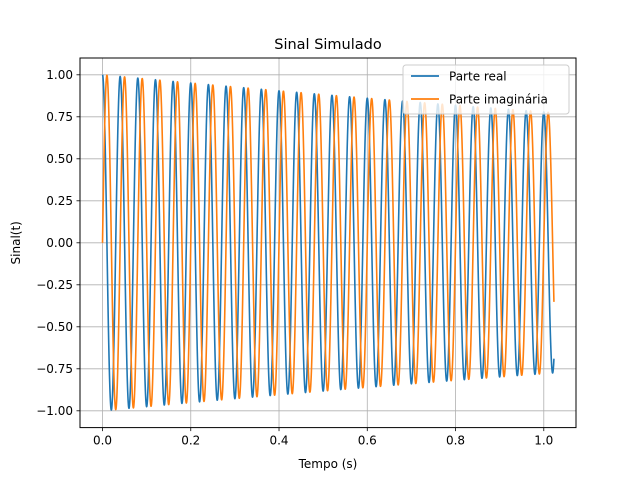 This screenshot has height=480, width=640. Describe the element at coordinates (455, 441) in the screenshot. I see `x-tick-label: 0.8` at that location.